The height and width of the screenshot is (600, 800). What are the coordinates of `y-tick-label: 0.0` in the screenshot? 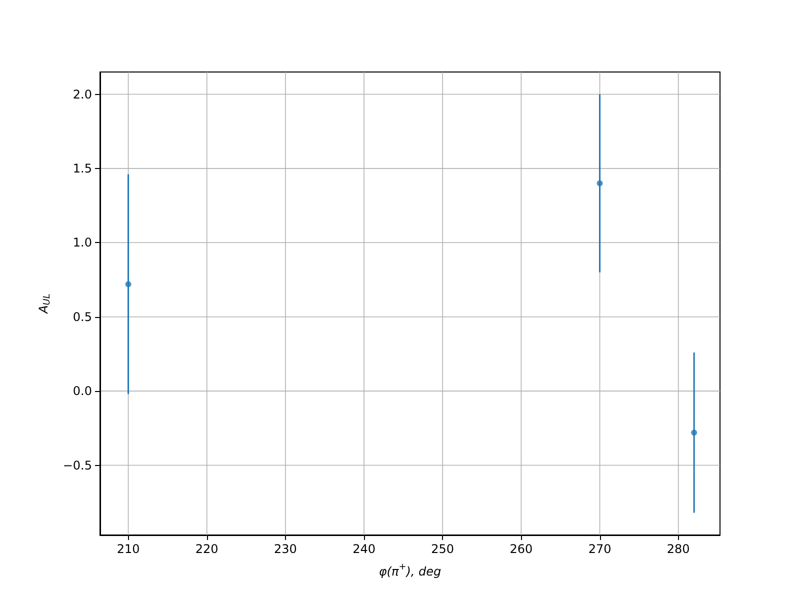 It's located at (82, 391).